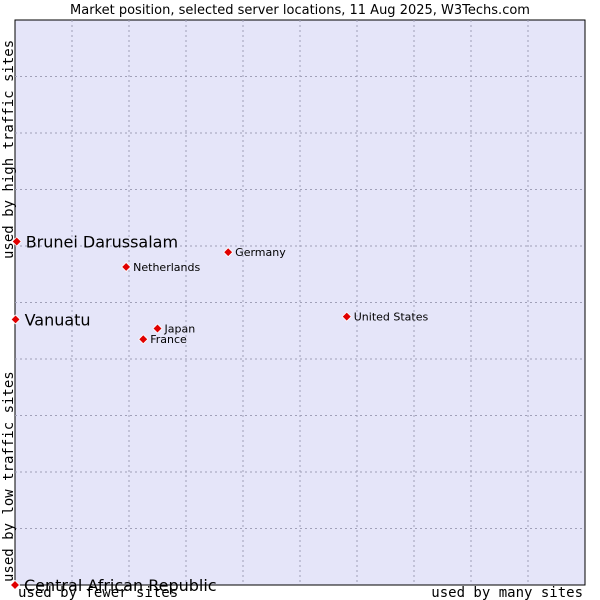  What do you see at coordinates (102, 241) in the screenshot?
I see `data-point-label: Brunei Darussalam` at bounding box center [102, 241].